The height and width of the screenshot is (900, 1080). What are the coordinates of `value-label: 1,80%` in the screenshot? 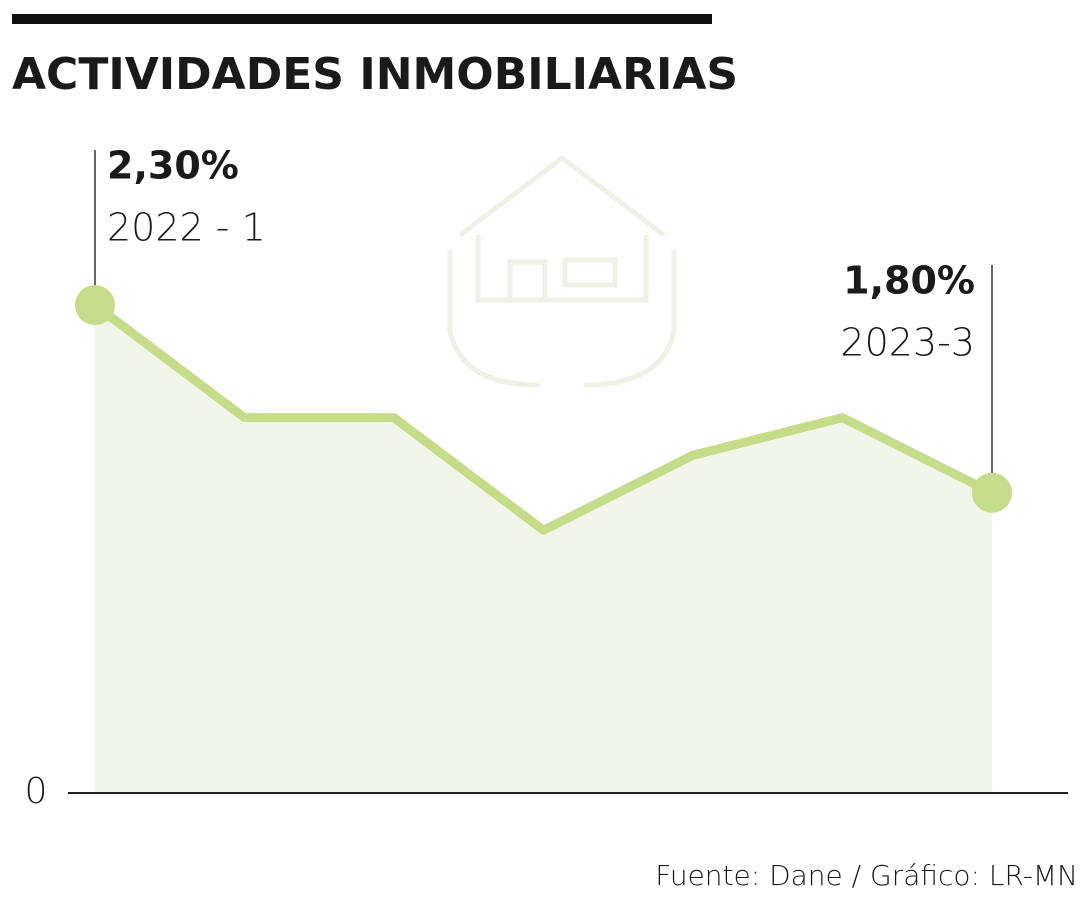 It's located at (909, 281).